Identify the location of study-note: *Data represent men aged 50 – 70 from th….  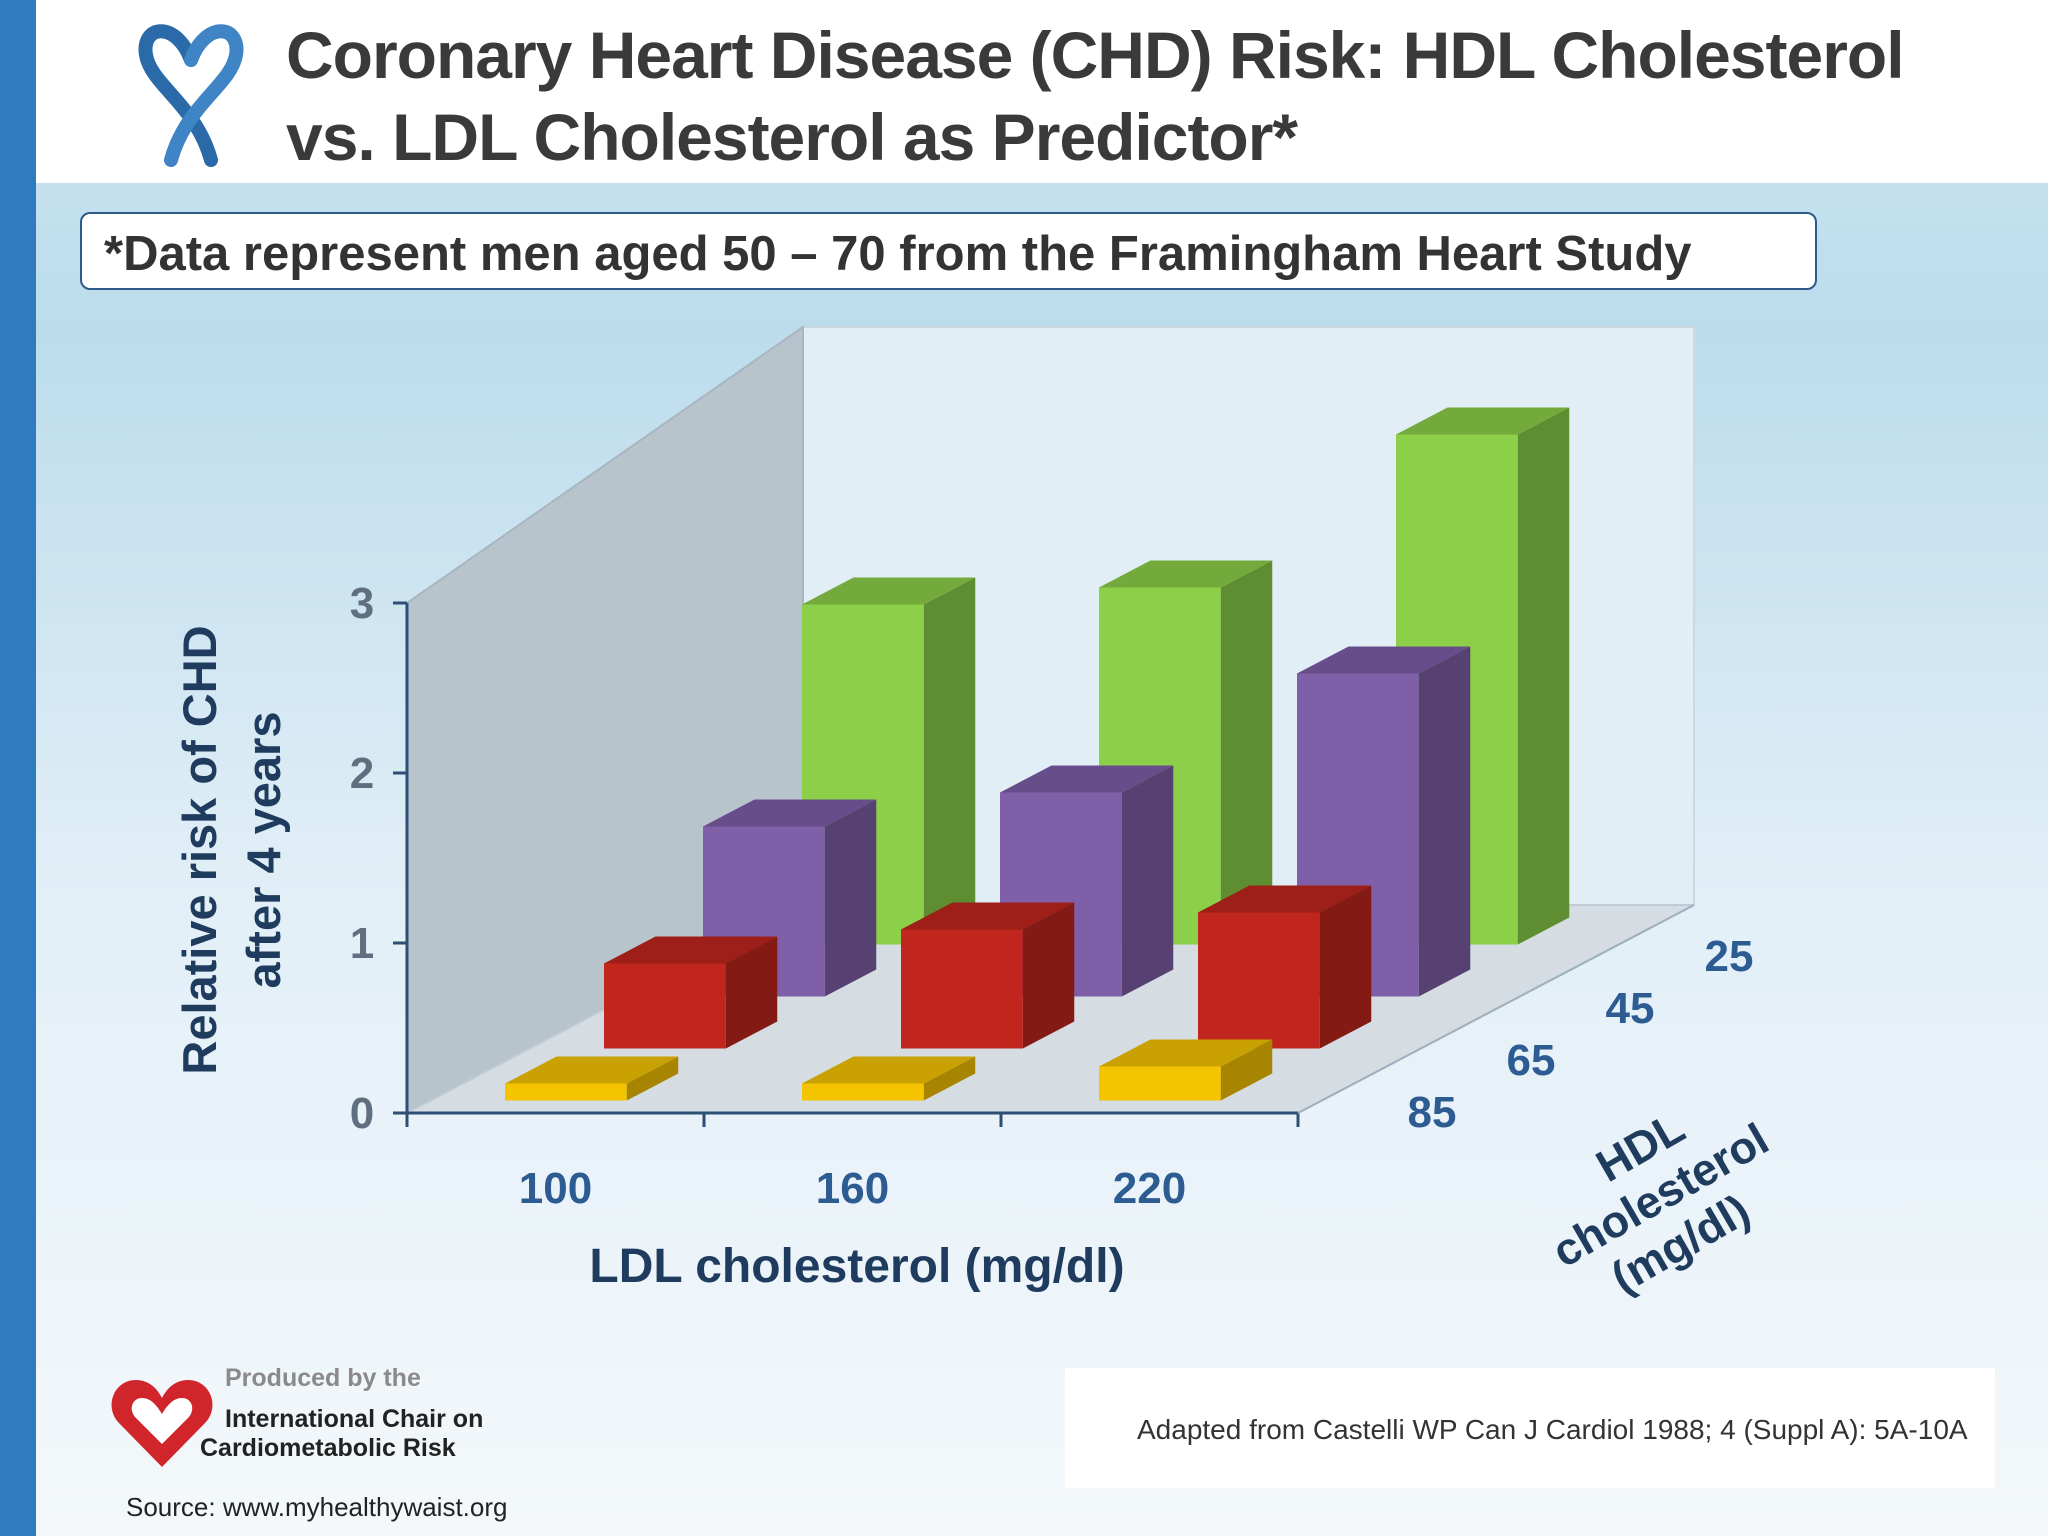
(898, 254).